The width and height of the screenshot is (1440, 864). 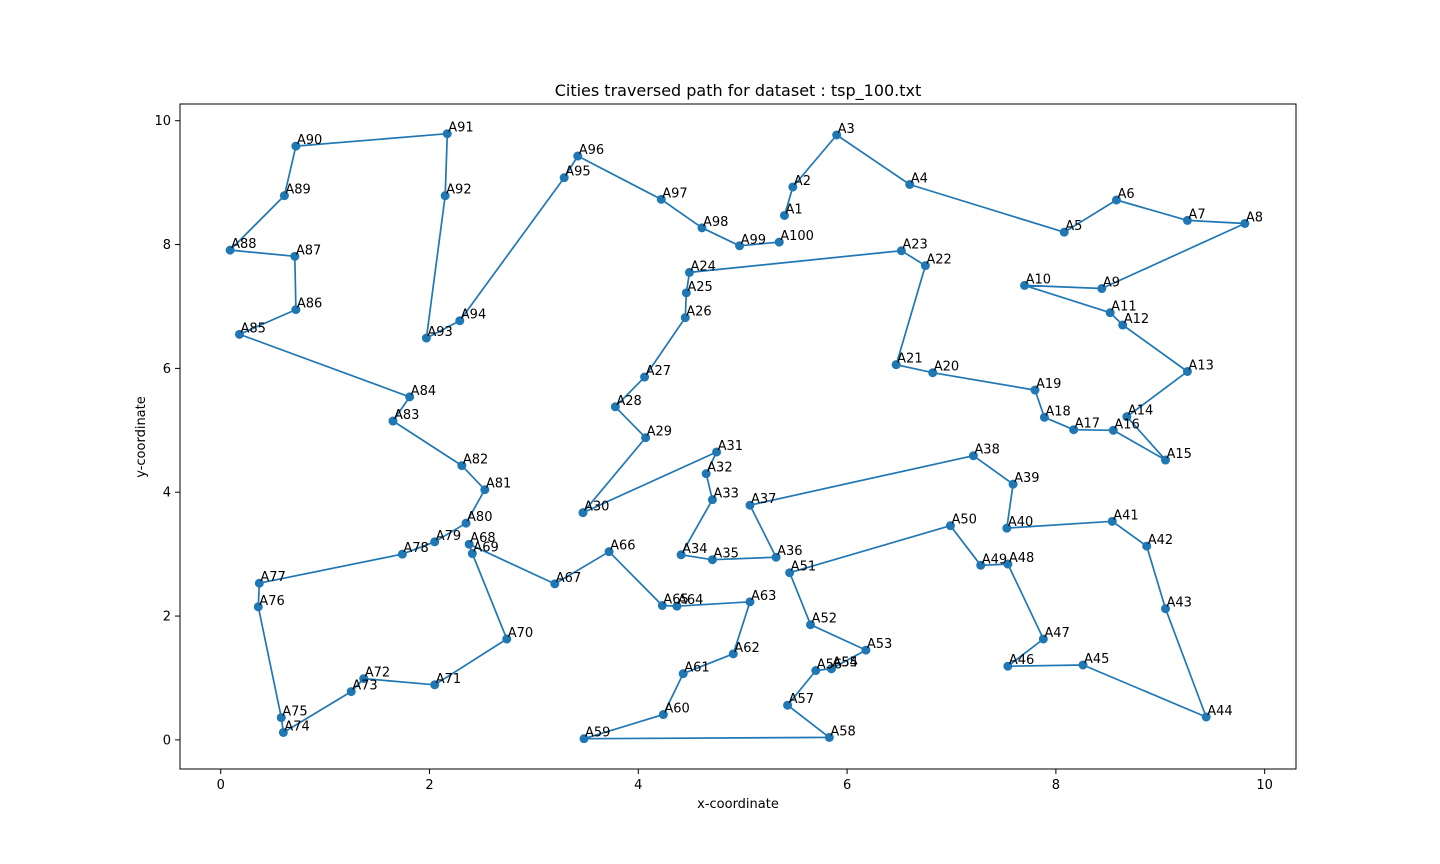 What do you see at coordinates (1087, 424) in the screenshot?
I see `city-label: A17` at bounding box center [1087, 424].